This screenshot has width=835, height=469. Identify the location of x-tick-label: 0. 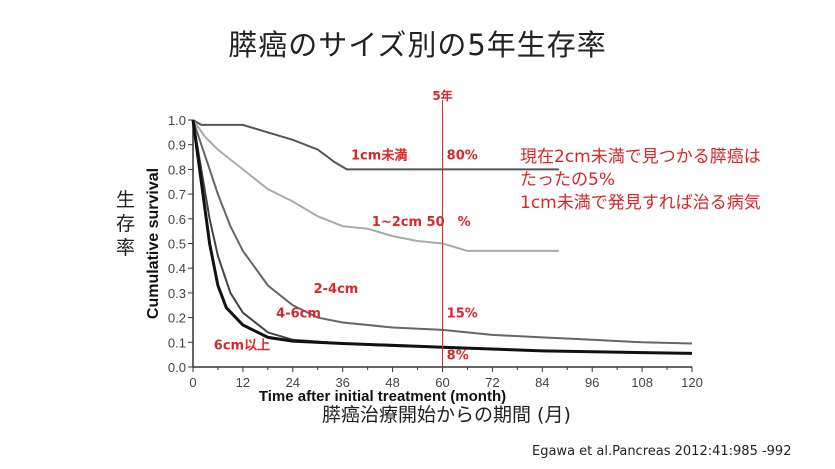
(192, 382).